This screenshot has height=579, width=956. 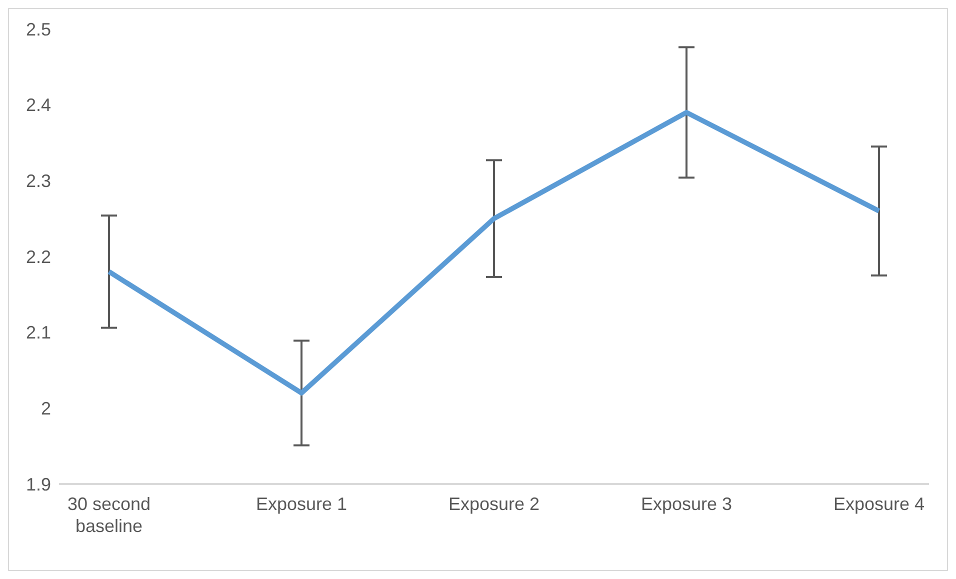 What do you see at coordinates (38, 181) in the screenshot?
I see `y-tick-label: 2.3` at bounding box center [38, 181].